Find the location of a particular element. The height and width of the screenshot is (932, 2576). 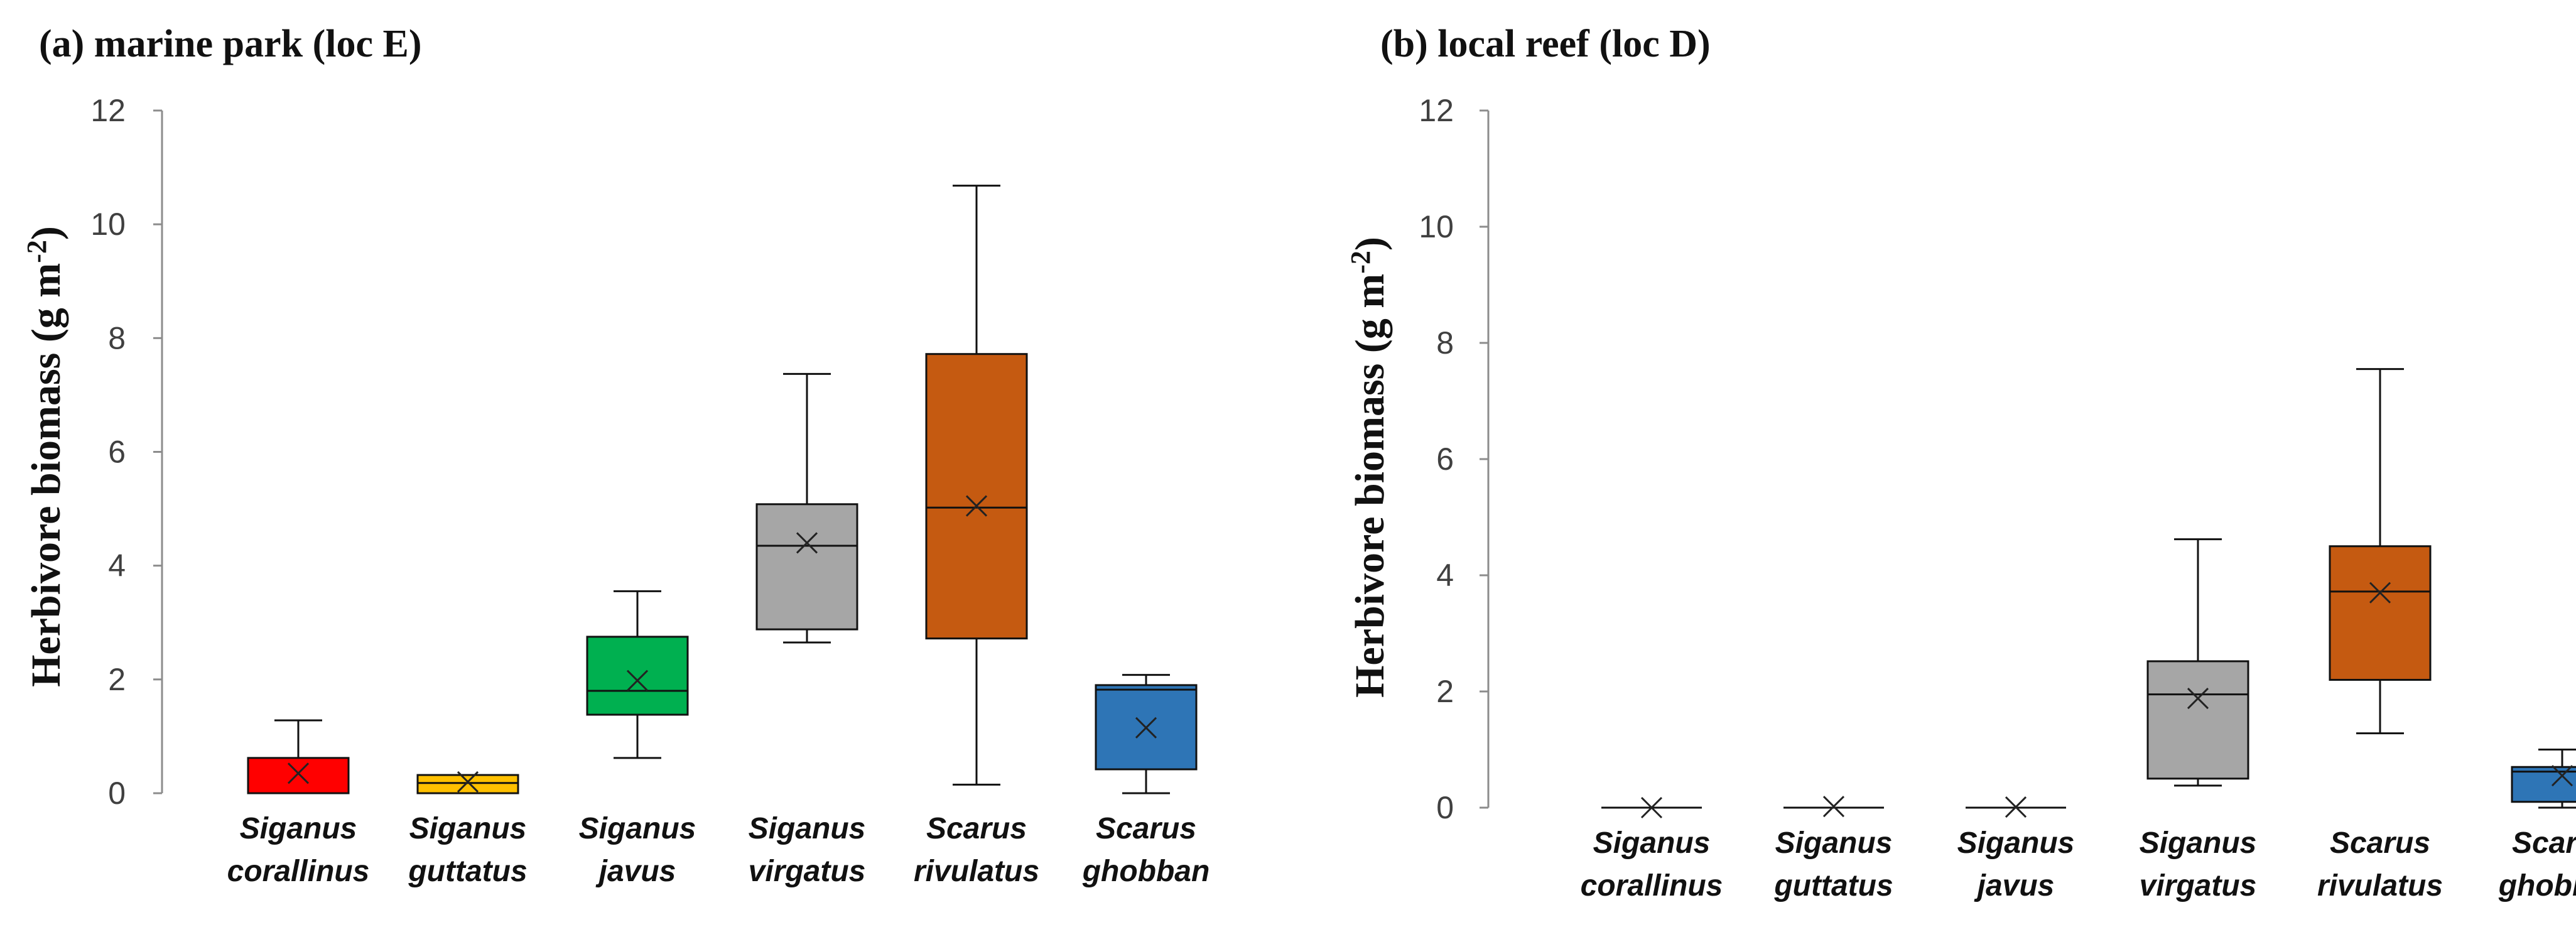

panel-title: (a) marine park (loc E) is located at coordinates (231, 44).